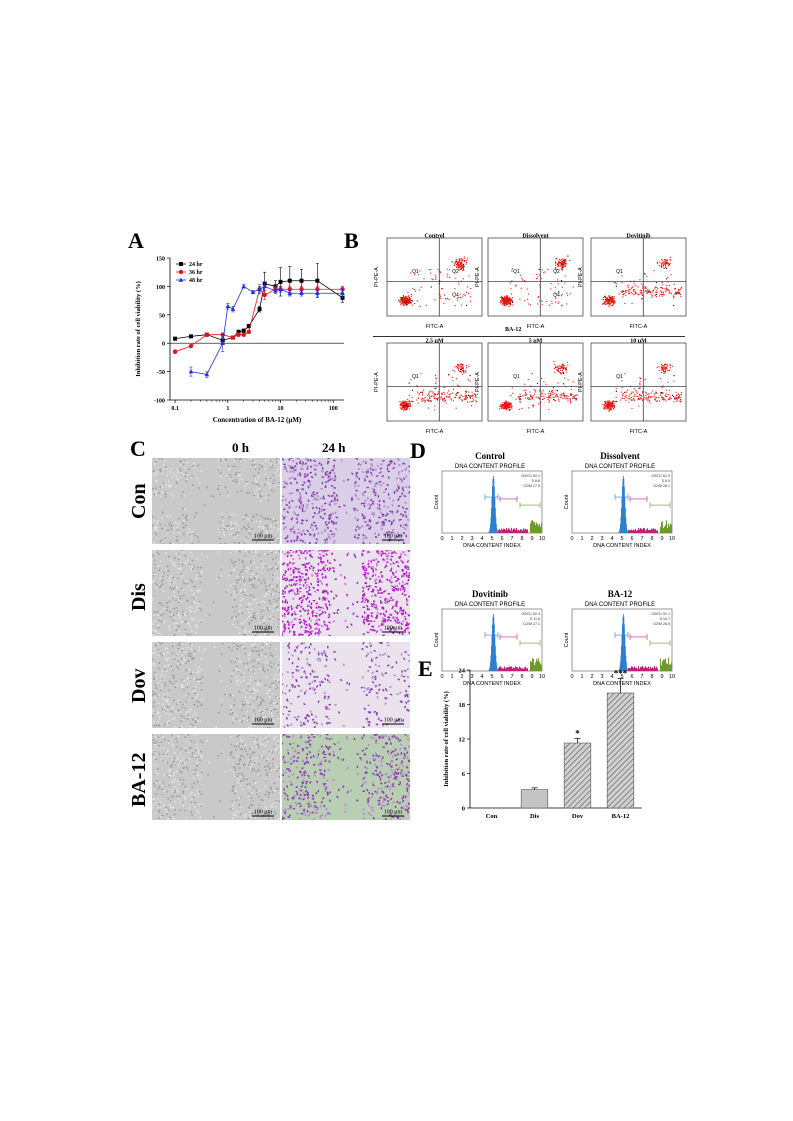 The height and width of the screenshot is (1121, 793). Describe the element at coordinates (581, 382) in the screenshot. I see `flow-yaxis-label: PI-PE-A` at that location.